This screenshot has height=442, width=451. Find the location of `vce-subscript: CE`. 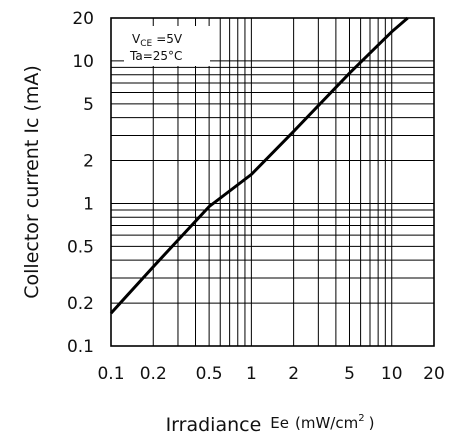

vce-subscript: CE is located at coordinates (146, 44).